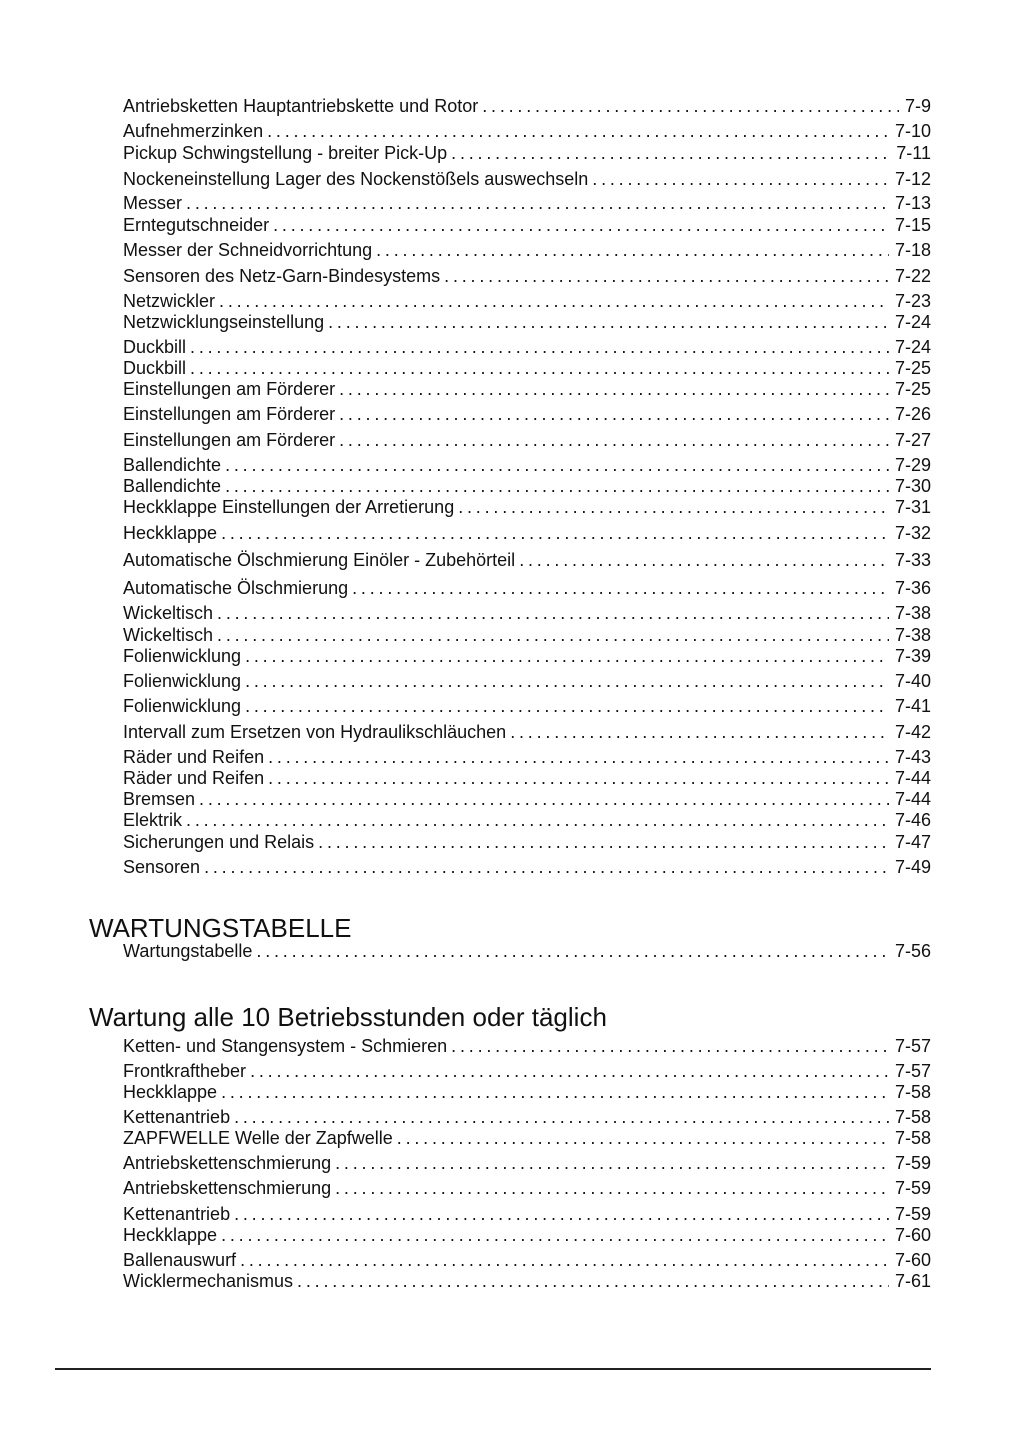 The width and height of the screenshot is (1024, 1447). Describe the element at coordinates (285, 153) in the screenshot. I see `toc-entry-title: Pickup Schwingstellung - breiter Pick-Up` at that location.